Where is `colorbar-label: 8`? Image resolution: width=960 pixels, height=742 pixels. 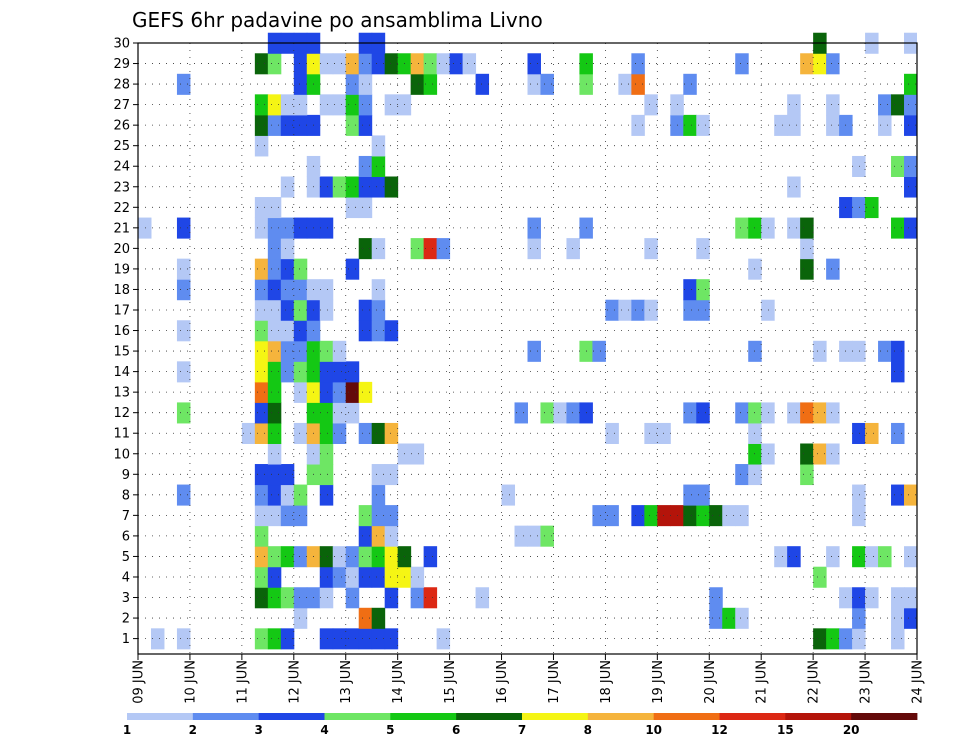 colorbar-label: 8 is located at coordinates (588, 730).